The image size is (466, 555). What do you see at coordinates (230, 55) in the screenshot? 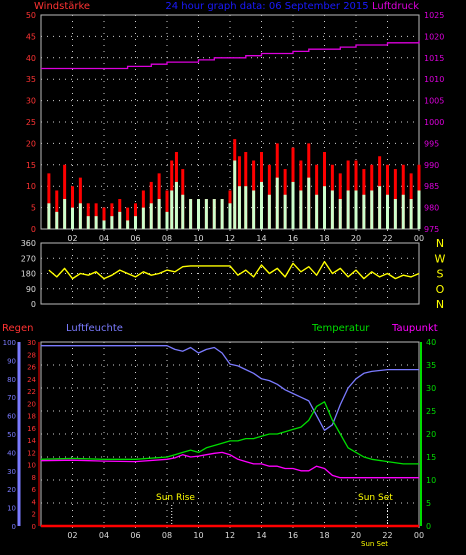
I see `pressure-line` at bounding box center [230, 55].